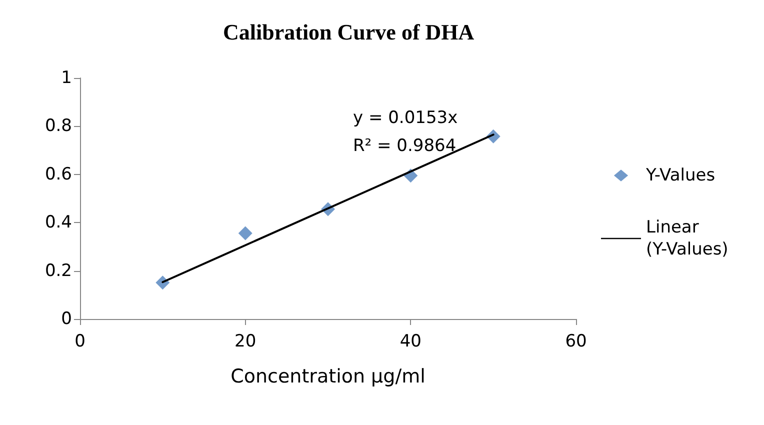 The image size is (764, 425). I want to click on x-axis-title: Concentration µg/ml, so click(328, 377).